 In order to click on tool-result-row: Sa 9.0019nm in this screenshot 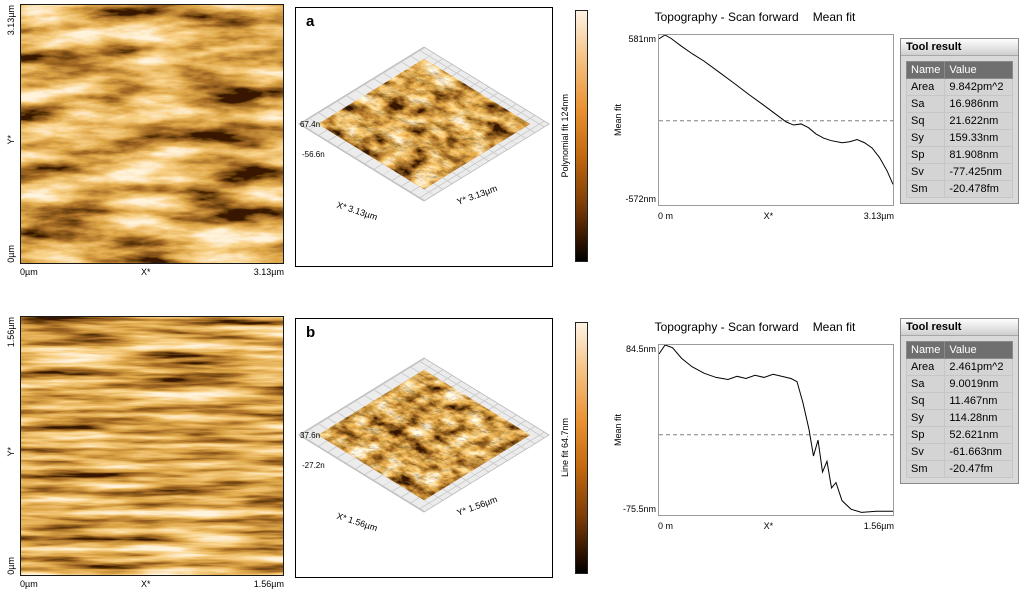, I will do `click(959, 384)`.